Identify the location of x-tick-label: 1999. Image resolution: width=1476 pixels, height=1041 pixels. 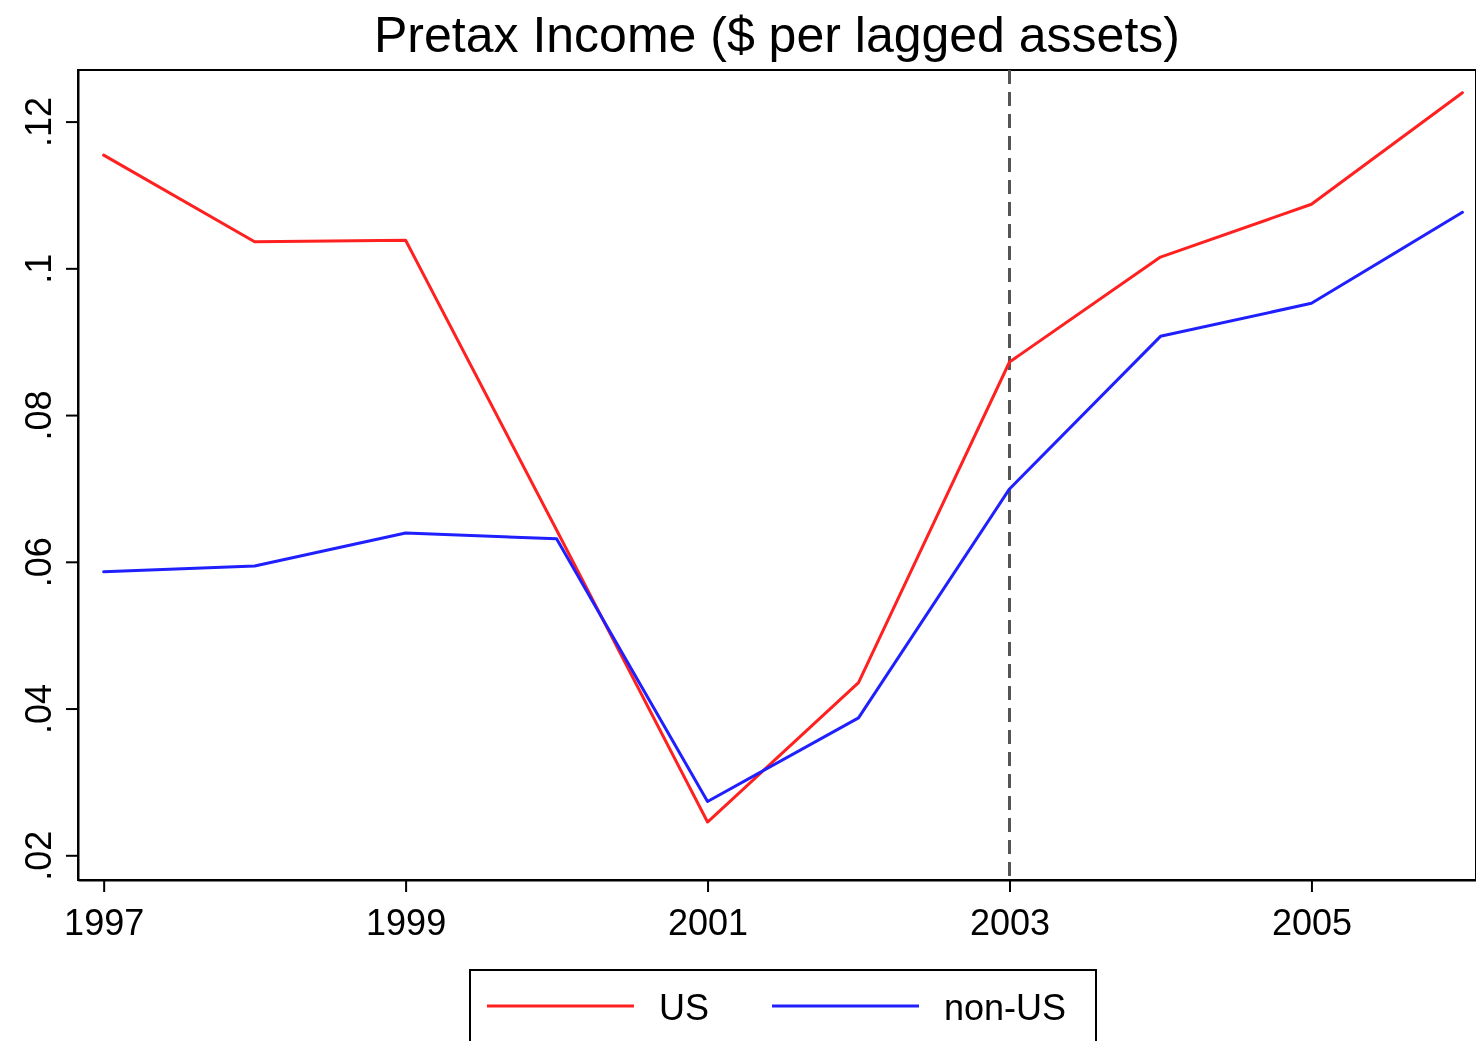
(406, 922).